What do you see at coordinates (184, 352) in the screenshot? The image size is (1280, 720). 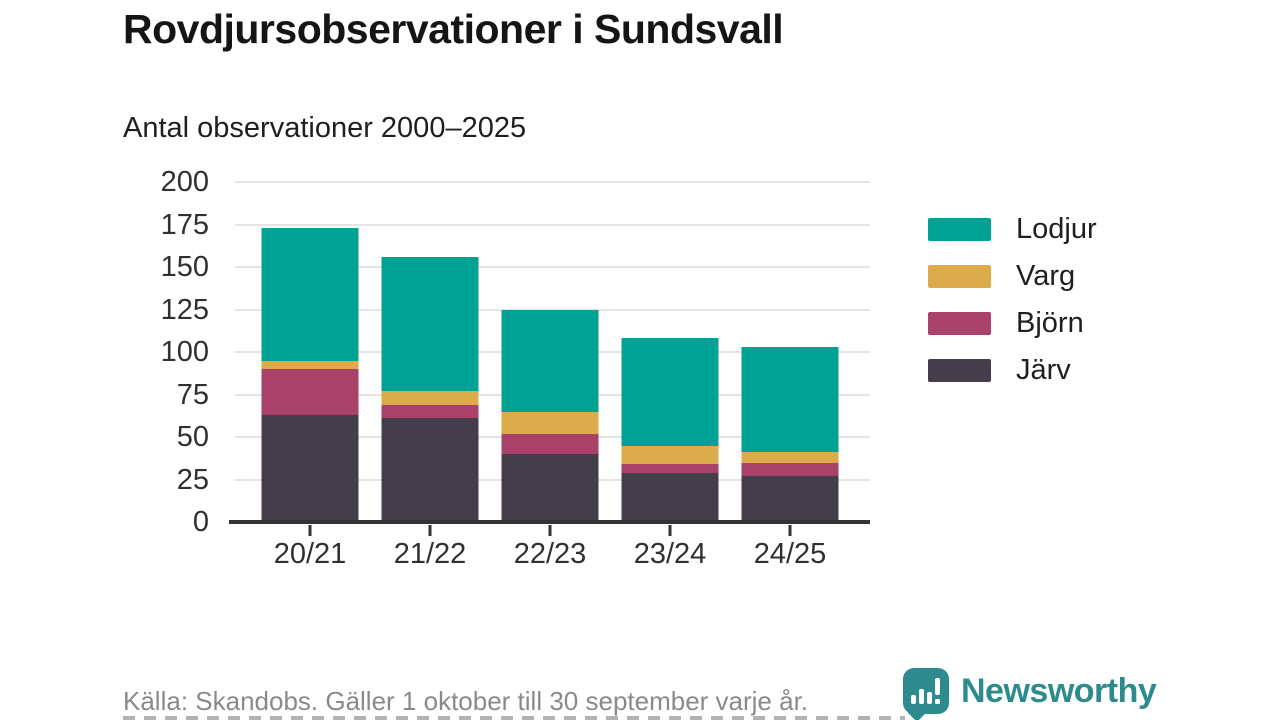 I see `y-tick-label-100: 100` at bounding box center [184, 352].